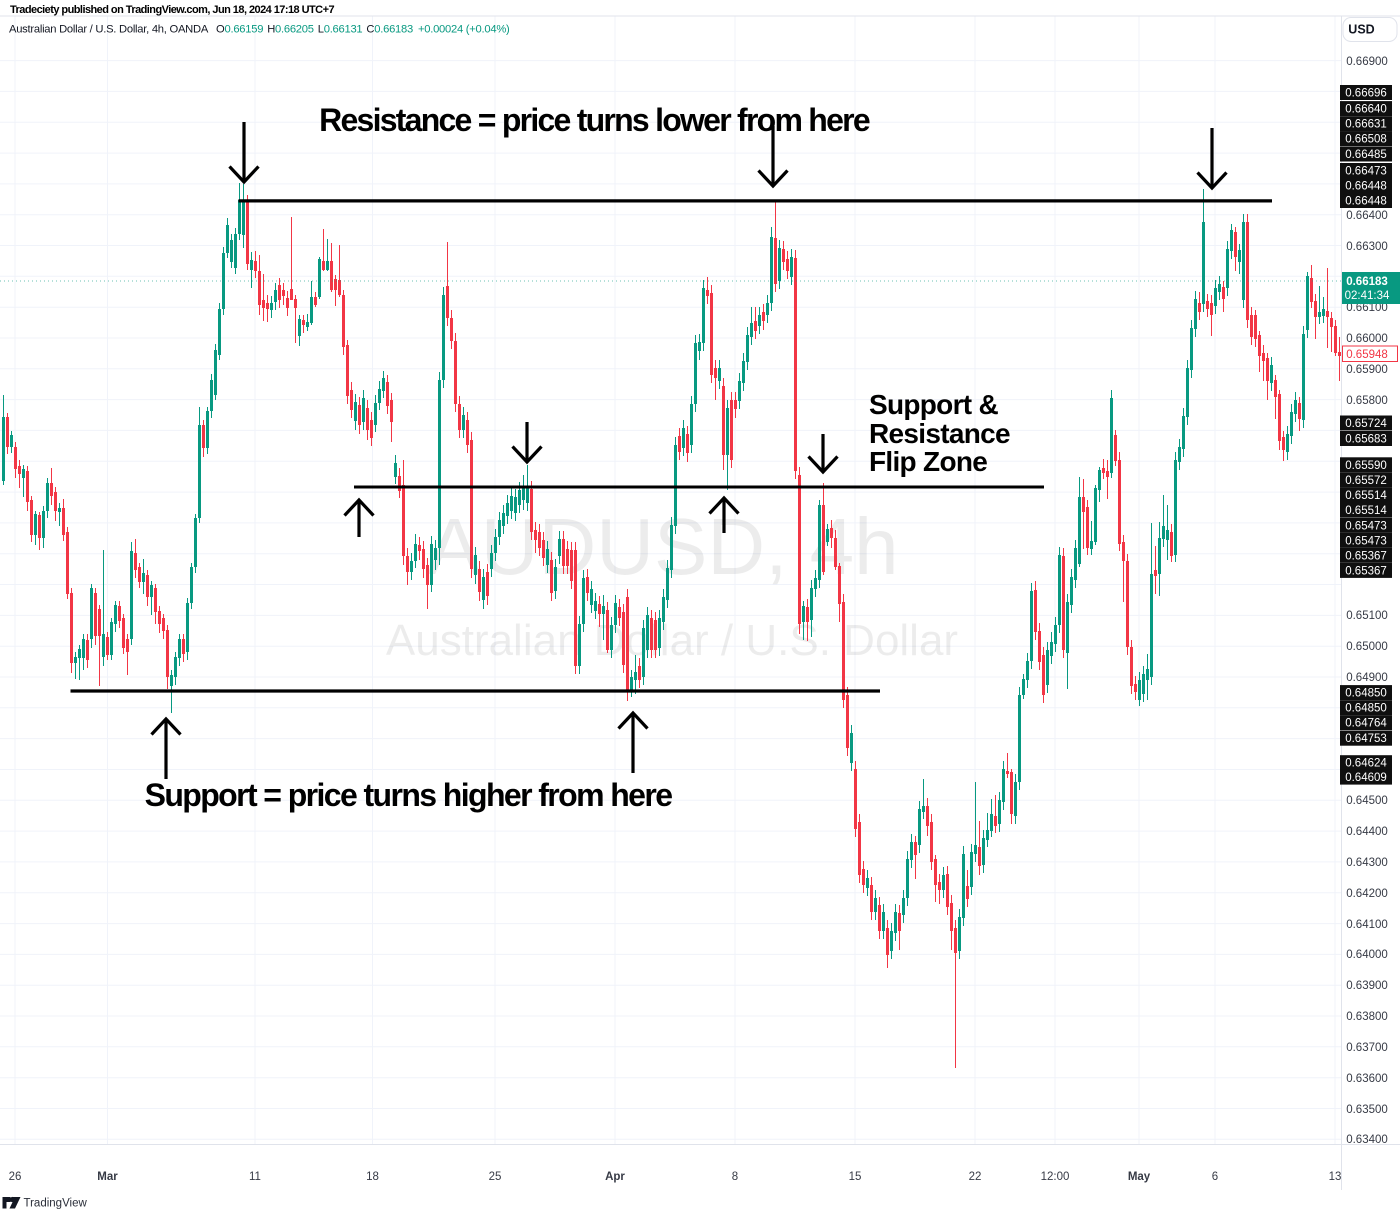 The width and height of the screenshot is (1400, 1215). What do you see at coordinates (933, 404) in the screenshot?
I see `svg-text: Support &` at bounding box center [933, 404].